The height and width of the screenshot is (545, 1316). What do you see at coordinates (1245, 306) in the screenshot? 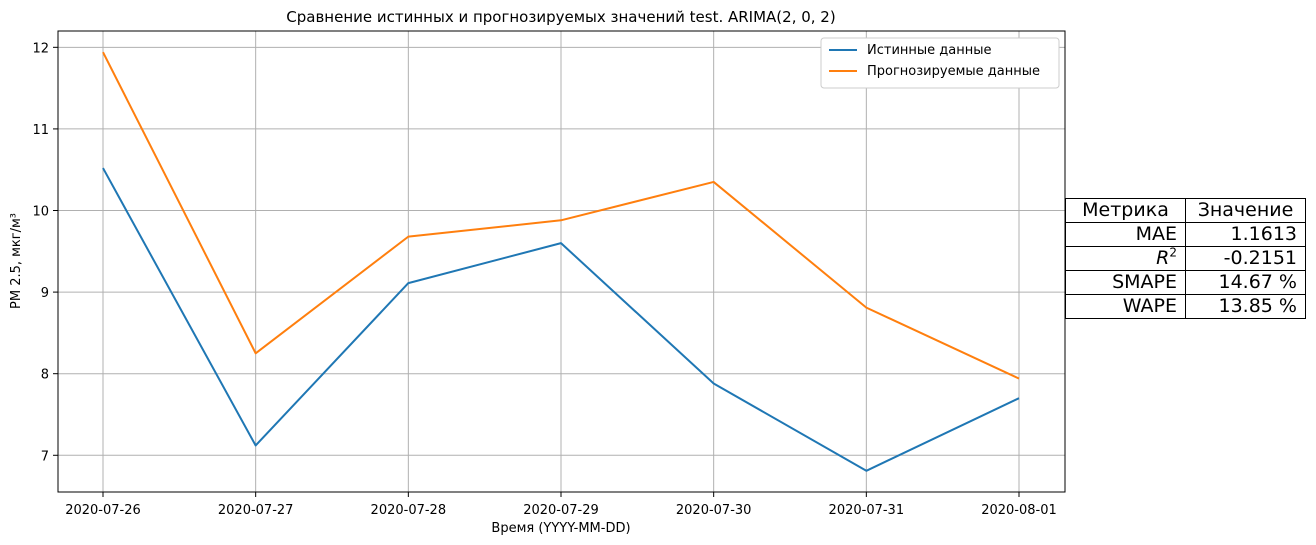
I see `metric-value: 13.85 %` at bounding box center [1245, 306].